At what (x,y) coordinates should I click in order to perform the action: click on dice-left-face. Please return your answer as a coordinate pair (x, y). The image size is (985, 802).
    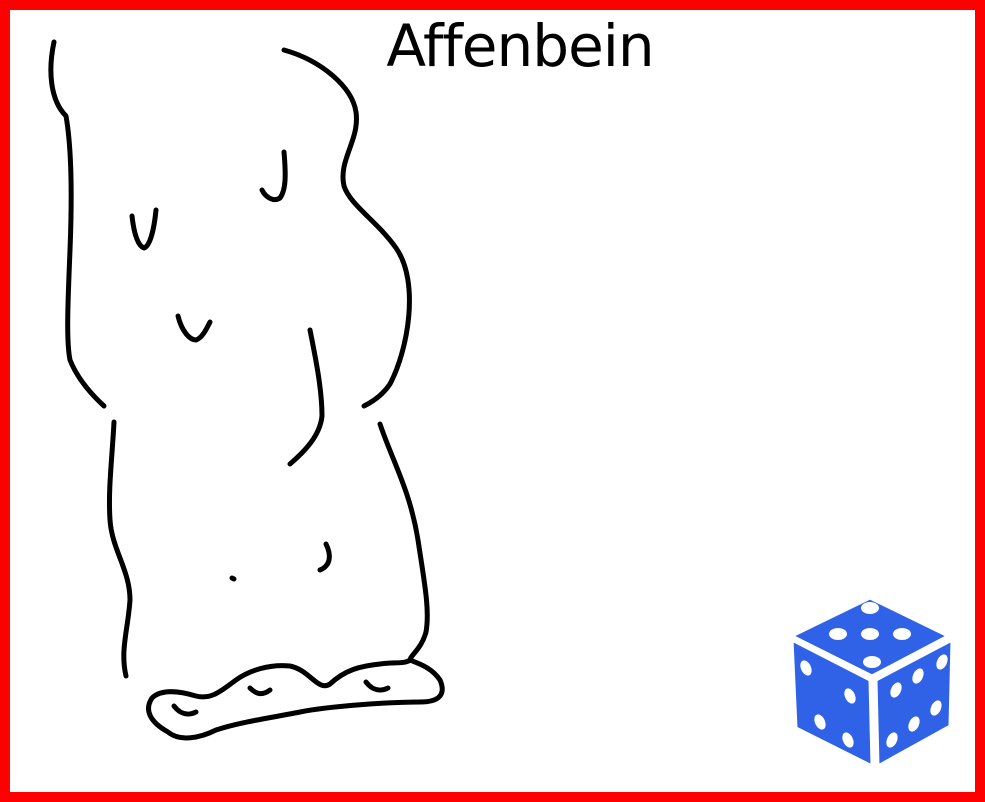
    Looking at the image, I should click on (832, 703).